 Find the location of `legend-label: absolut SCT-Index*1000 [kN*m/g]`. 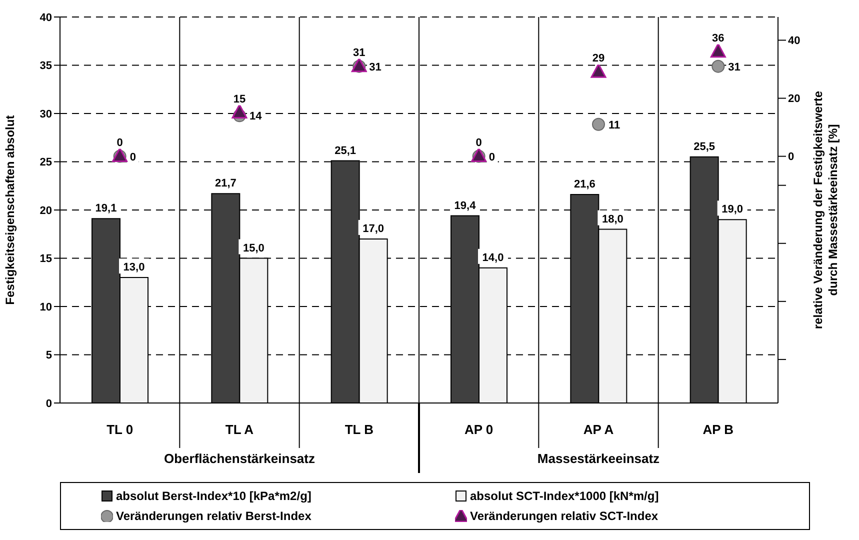

legend-label: absolut SCT-Index*1000 [kN*m/g] is located at coordinates (564, 496).